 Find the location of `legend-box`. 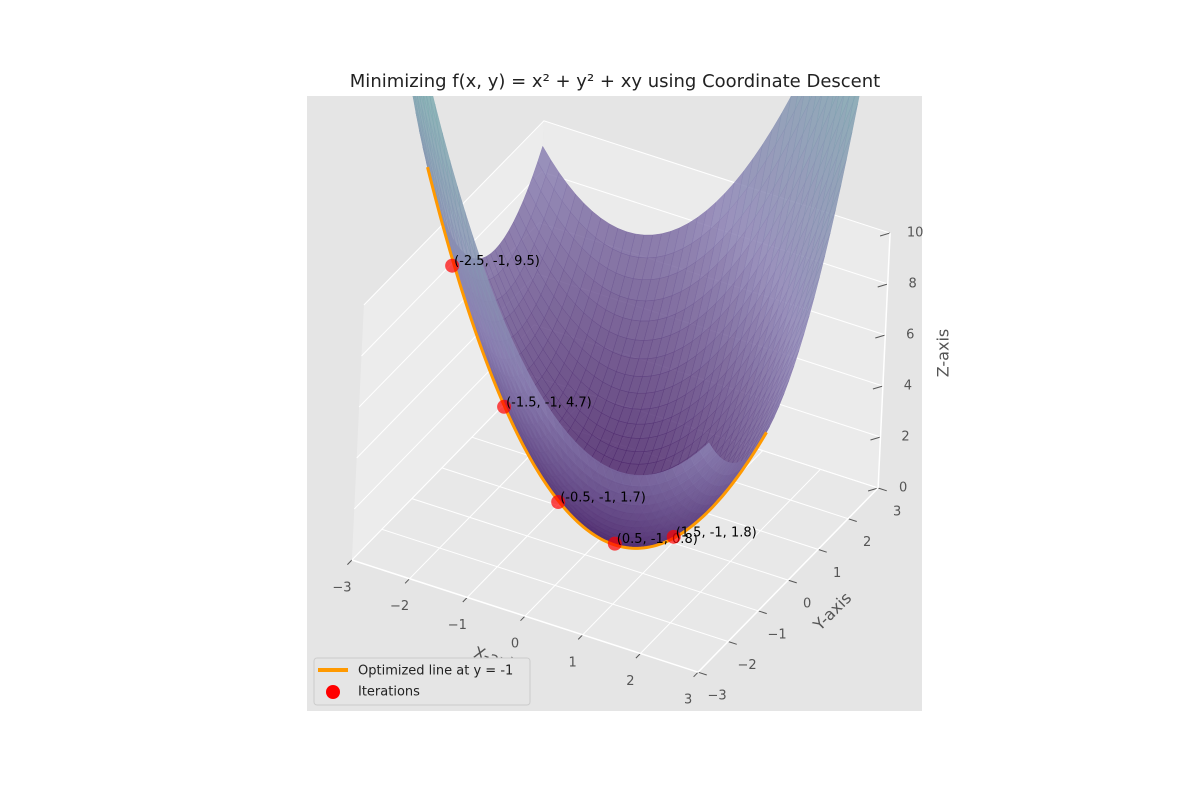

legend-box is located at coordinates (422, 681).